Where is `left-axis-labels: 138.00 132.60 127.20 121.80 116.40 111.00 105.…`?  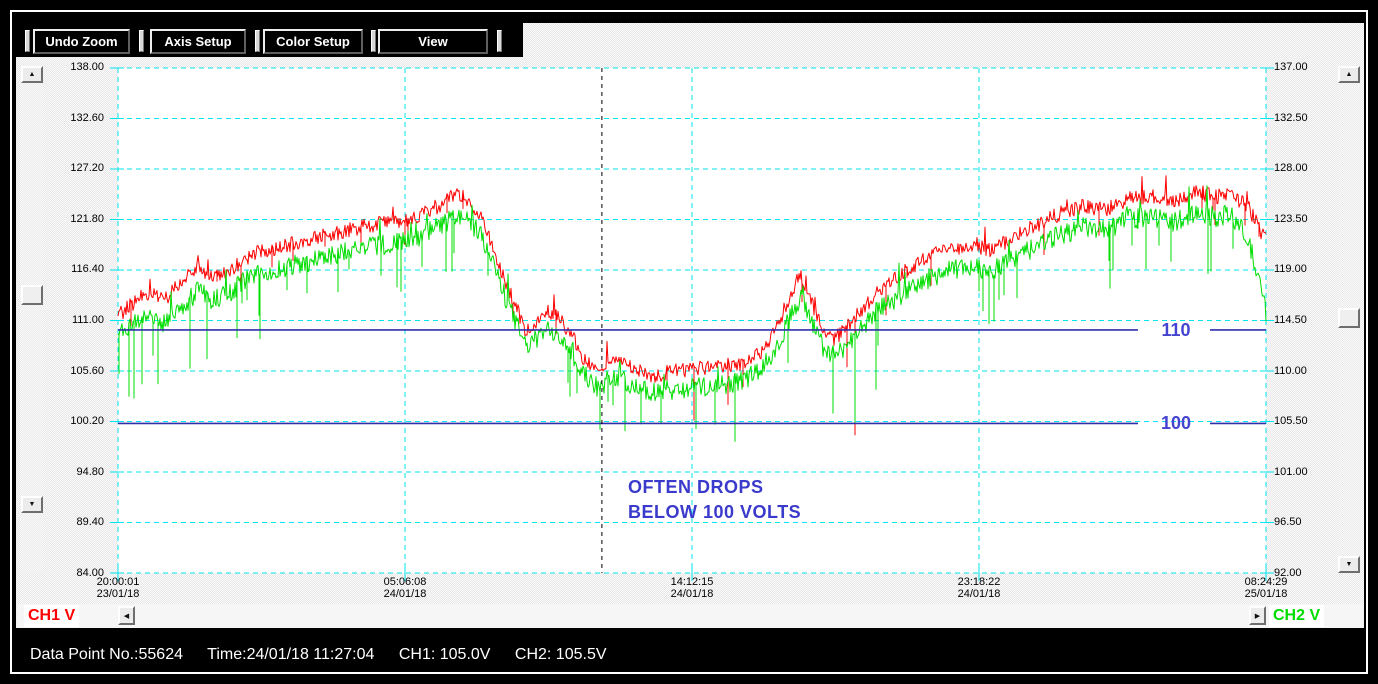 left-axis-labels: 138.00 132.60 127.20 121.80 116.40 111.00 105.… is located at coordinates (72, 320).